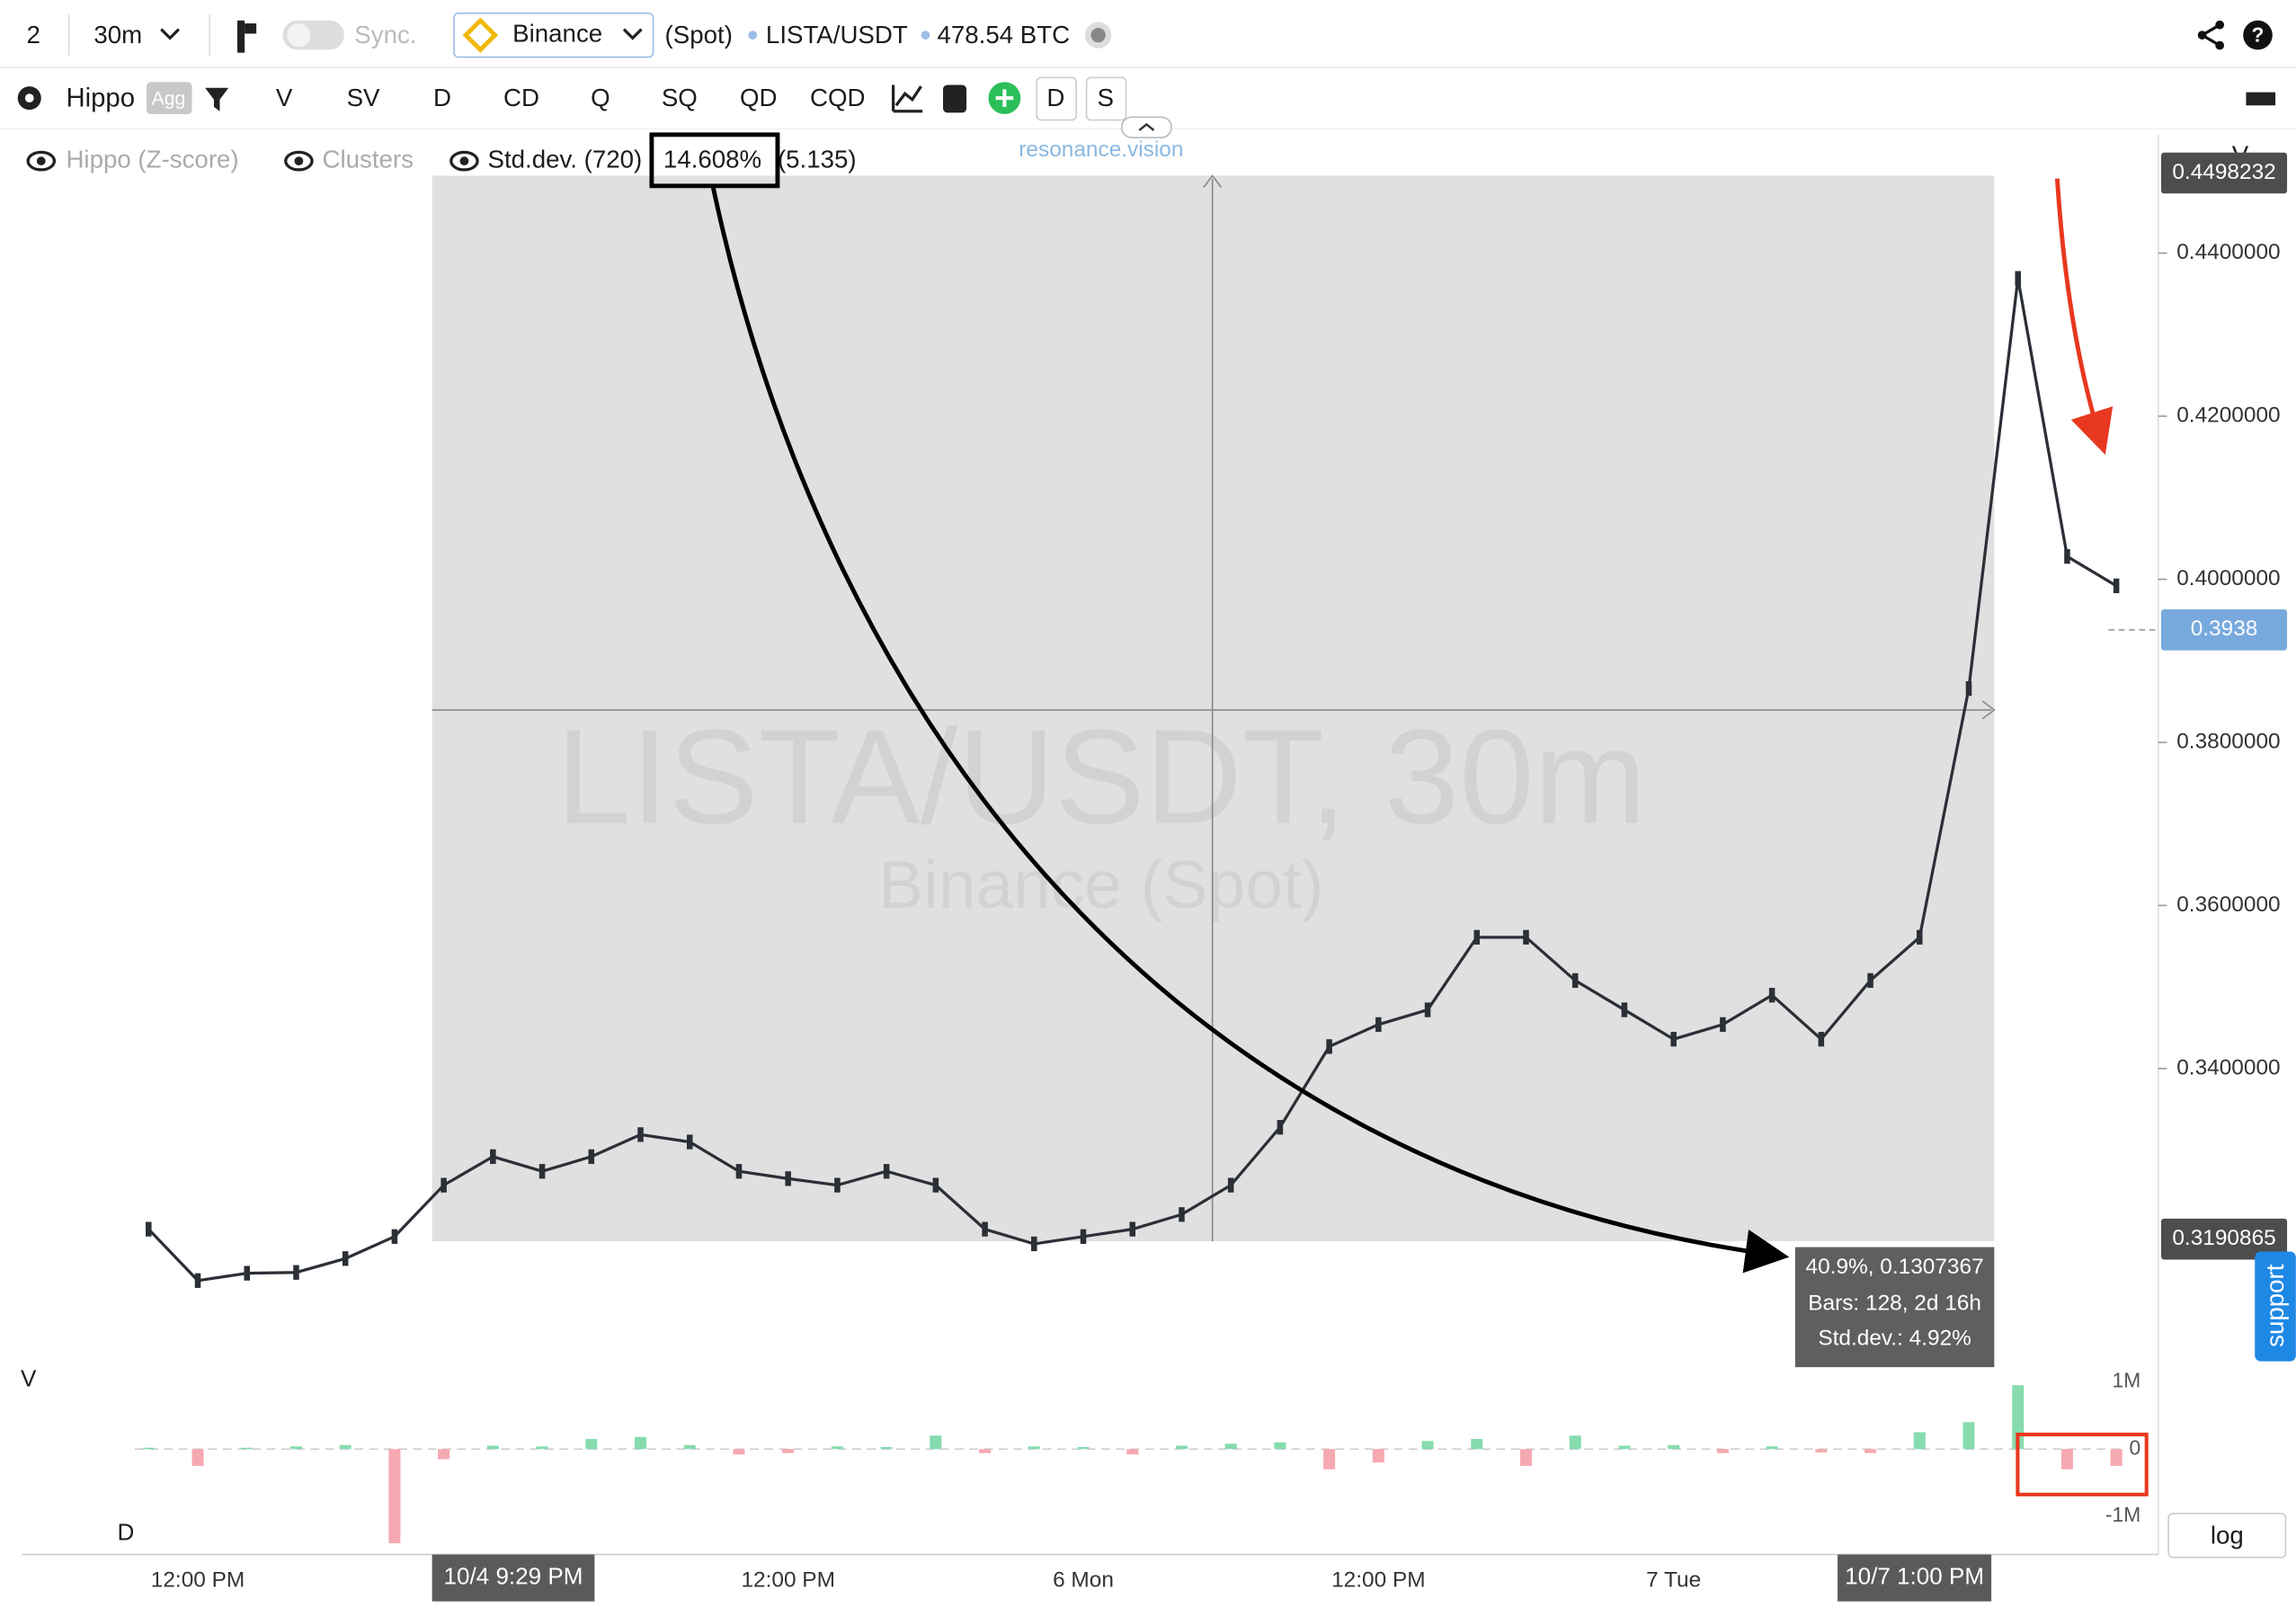  Describe the element at coordinates (33, 35) in the screenshot. I see `layout-count: 2` at that location.